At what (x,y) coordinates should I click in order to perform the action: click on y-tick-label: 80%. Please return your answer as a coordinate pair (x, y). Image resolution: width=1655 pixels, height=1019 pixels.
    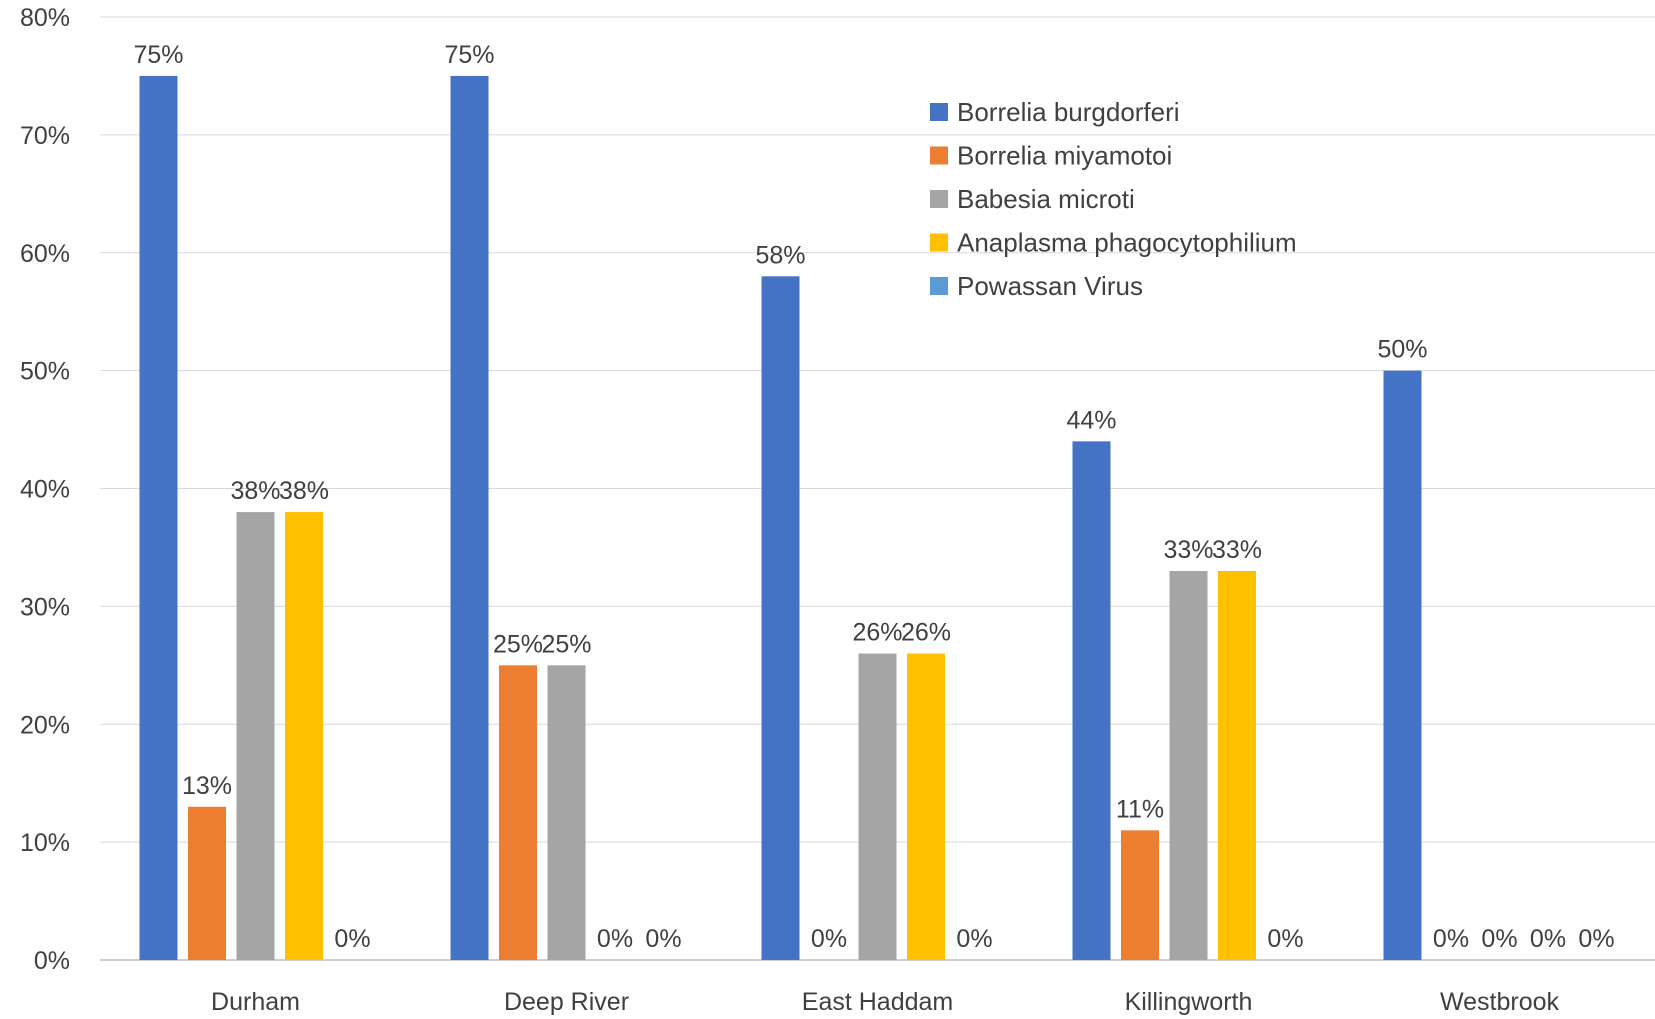
    Looking at the image, I should click on (45, 18).